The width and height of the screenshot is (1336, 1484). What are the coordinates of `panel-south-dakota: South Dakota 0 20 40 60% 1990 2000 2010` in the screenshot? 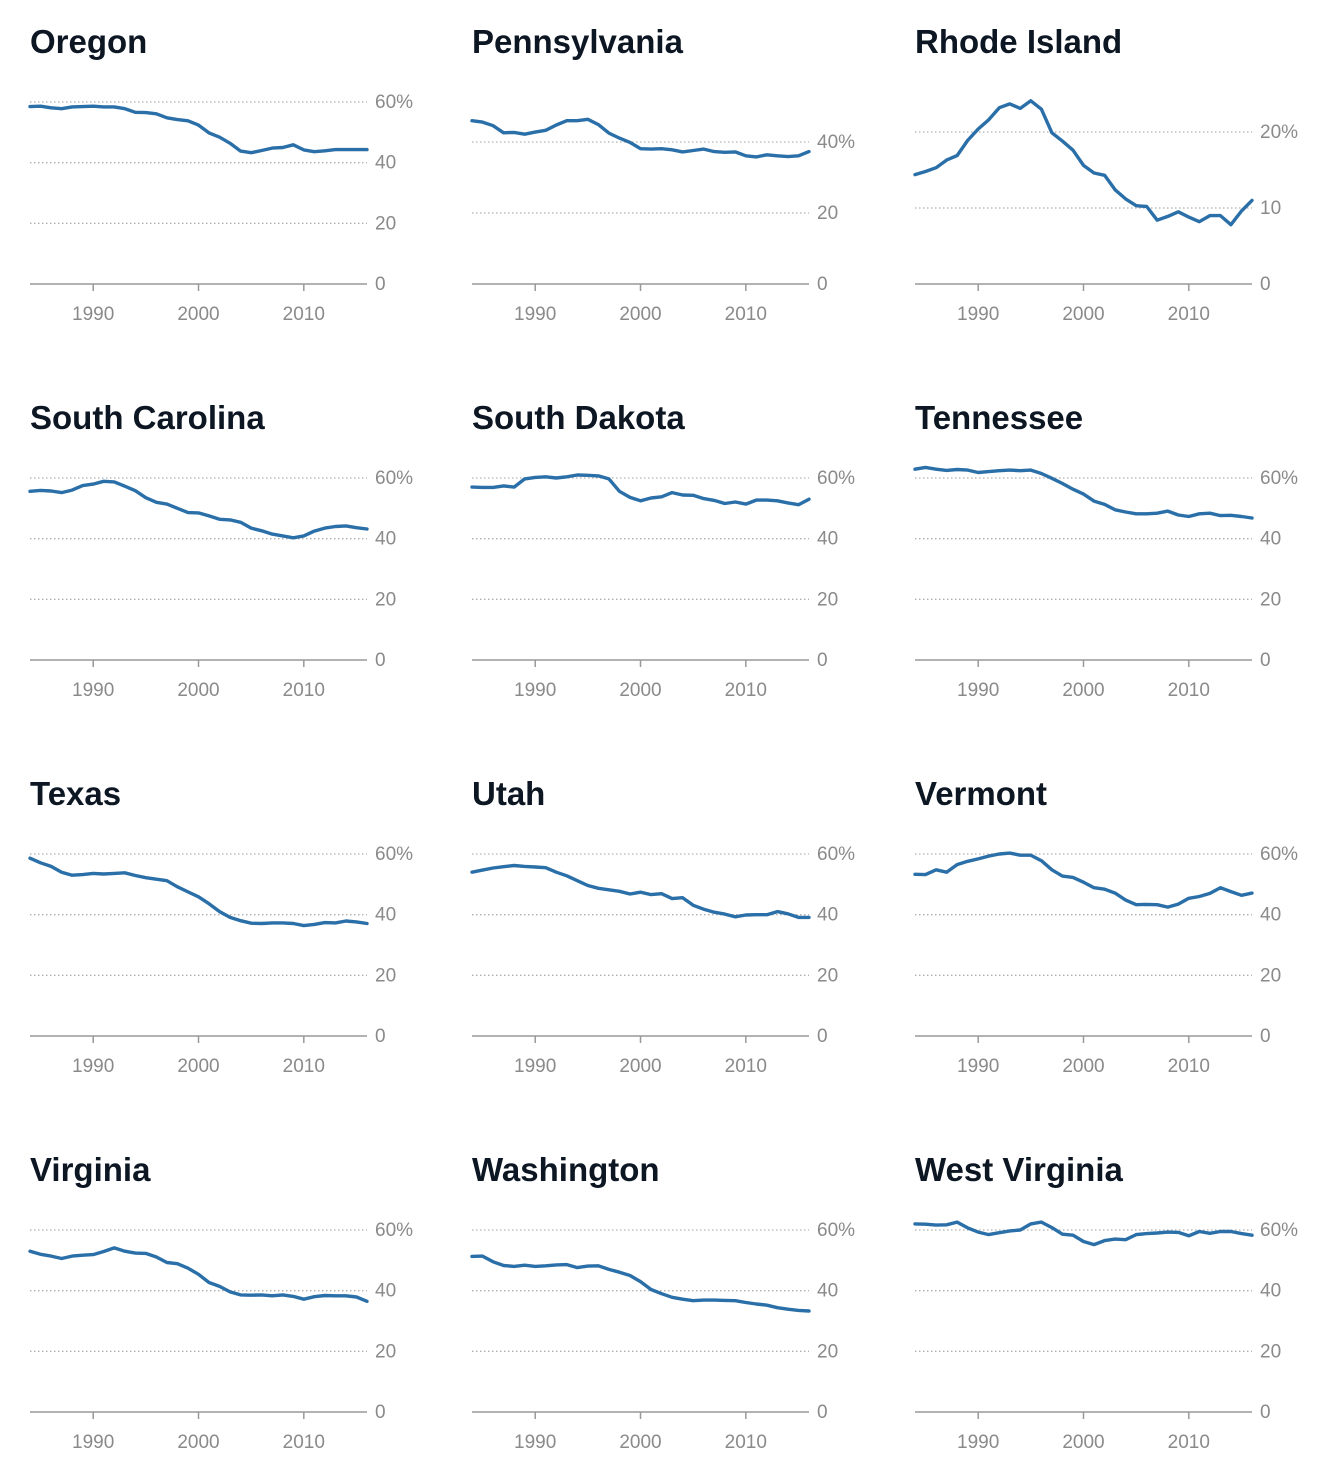 It's located at (686, 546).